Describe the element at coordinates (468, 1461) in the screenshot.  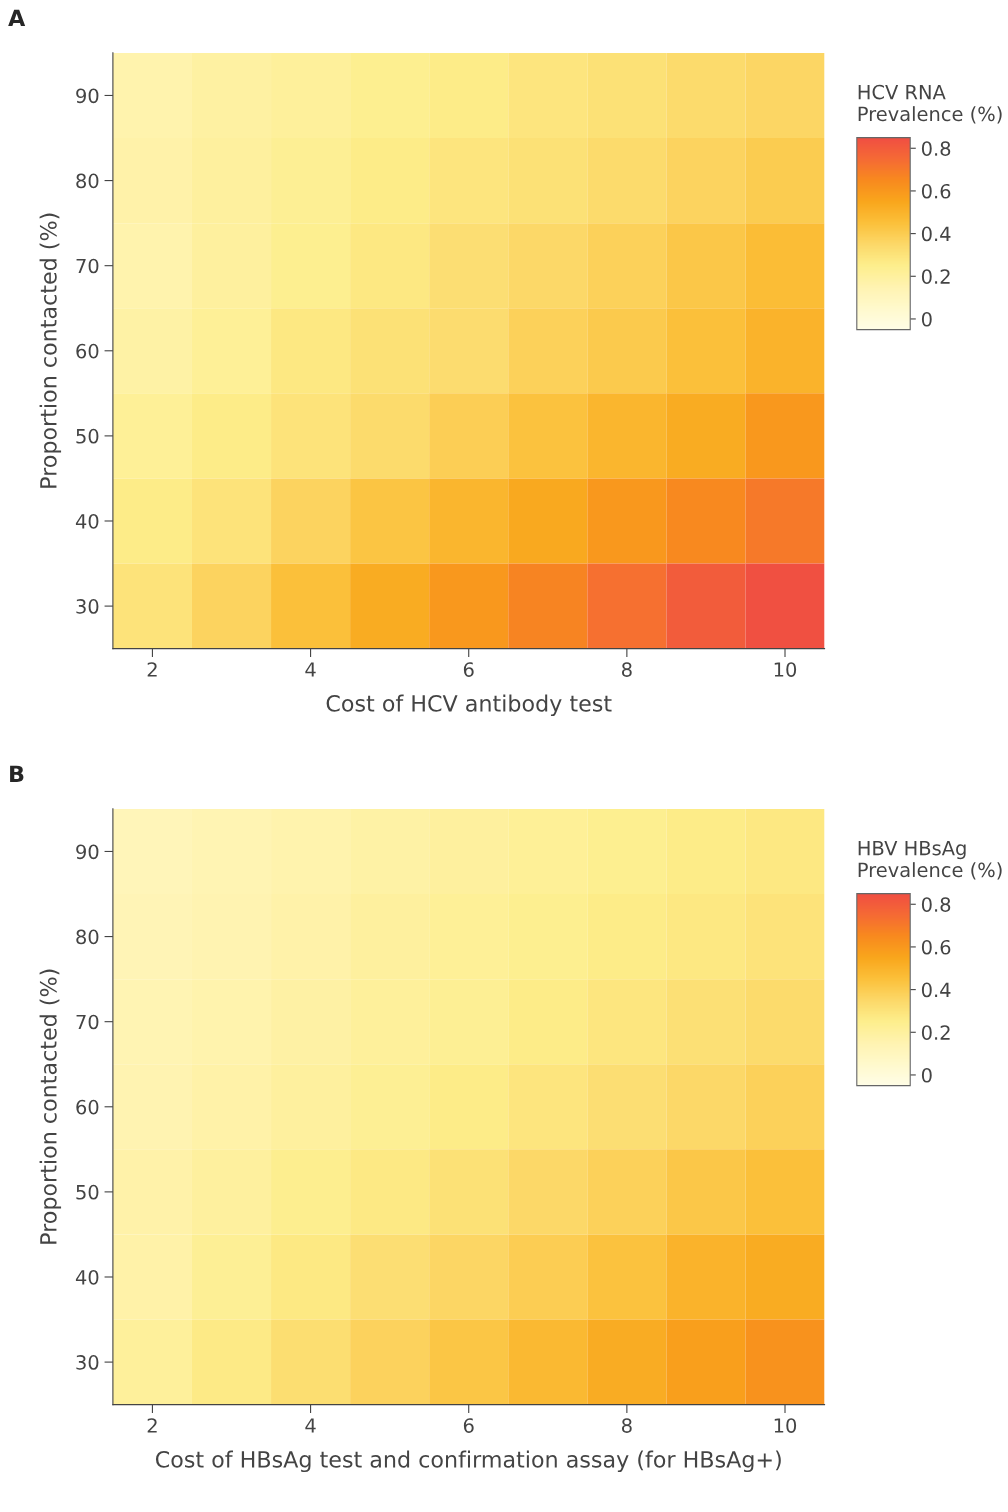
I see `x-axis-title: Cost of HBsAg test and confirmation assay (for HBsAg+)` at that location.